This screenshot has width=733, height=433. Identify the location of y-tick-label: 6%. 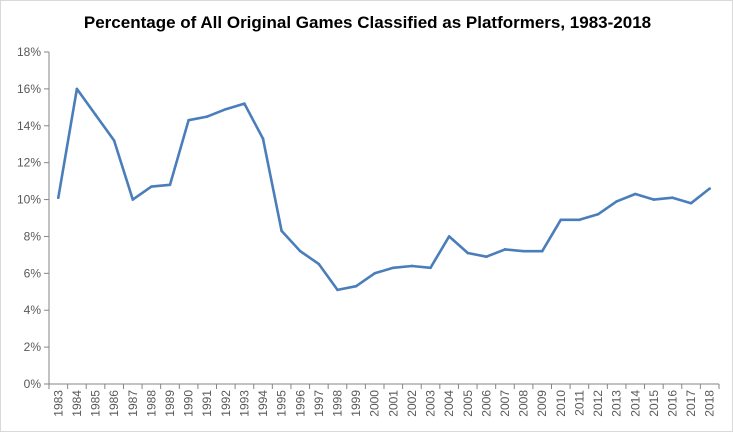
(33, 273).